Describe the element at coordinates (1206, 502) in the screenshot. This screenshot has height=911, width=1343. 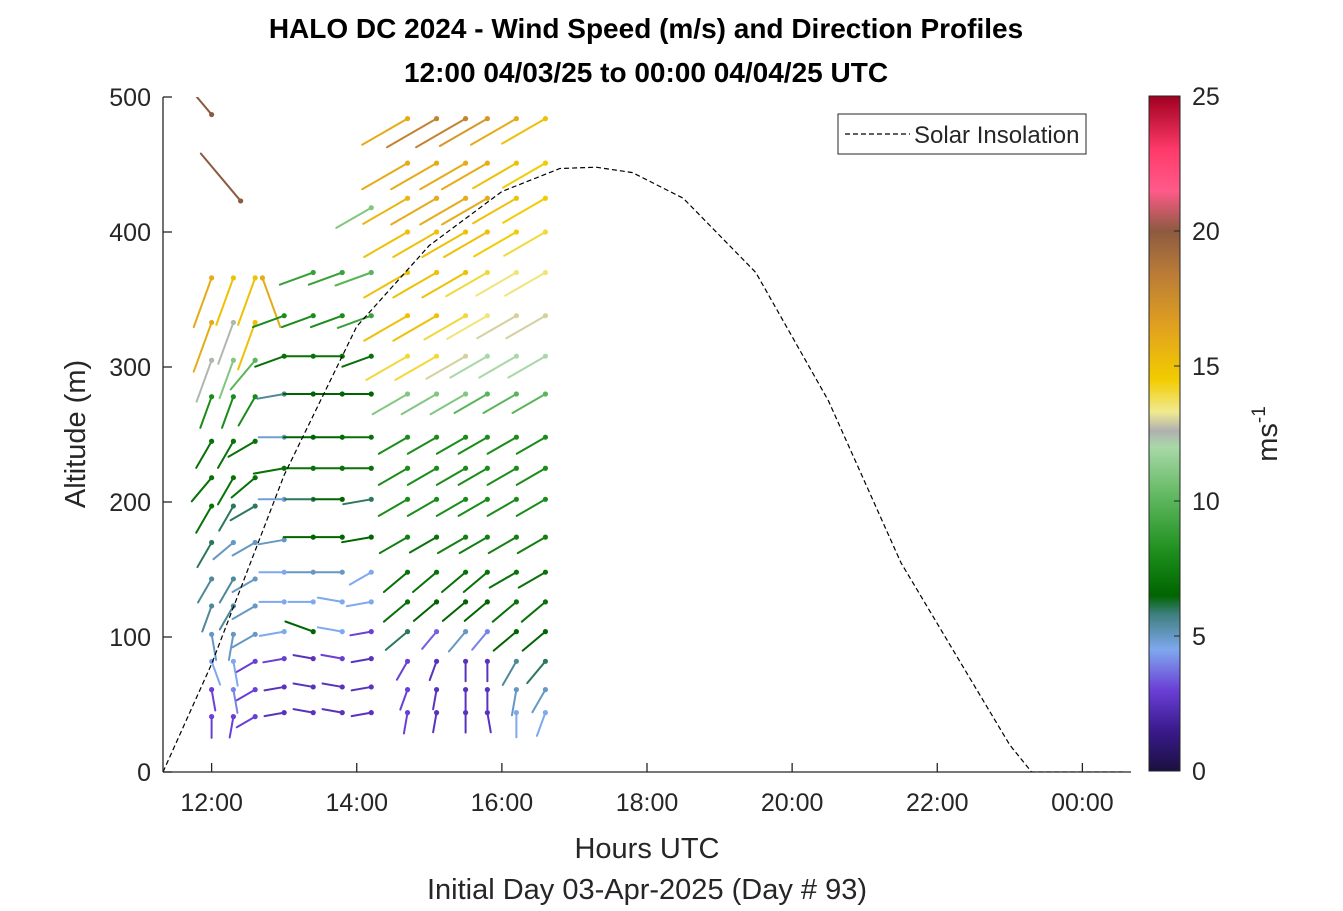
I see `colorbar-tick-label: 10` at that location.